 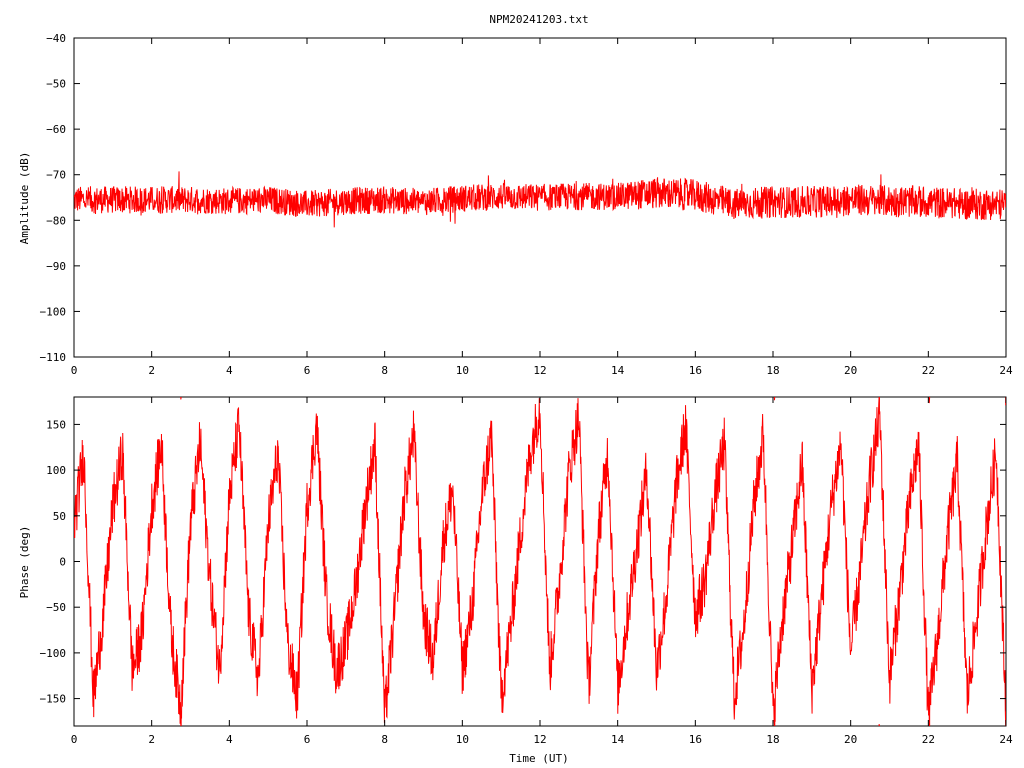 What do you see at coordinates (53, 311) in the screenshot?
I see `amplitude-y-tick-label: −100` at bounding box center [53, 311].